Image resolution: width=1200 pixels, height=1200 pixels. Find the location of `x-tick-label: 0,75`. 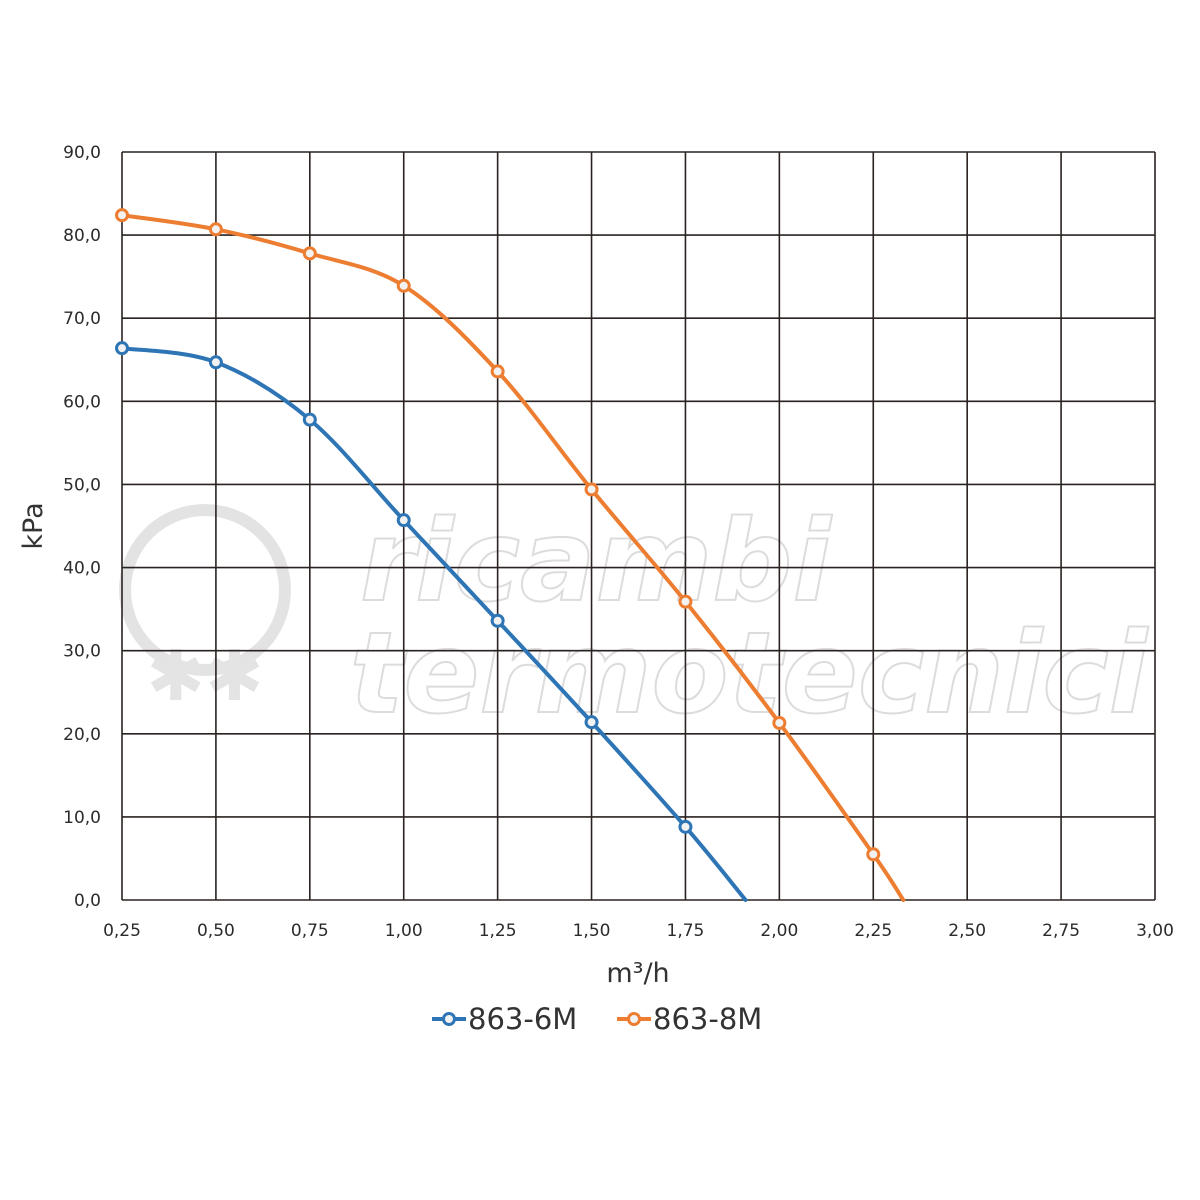

x-tick-label: 0,75 is located at coordinates (310, 931).